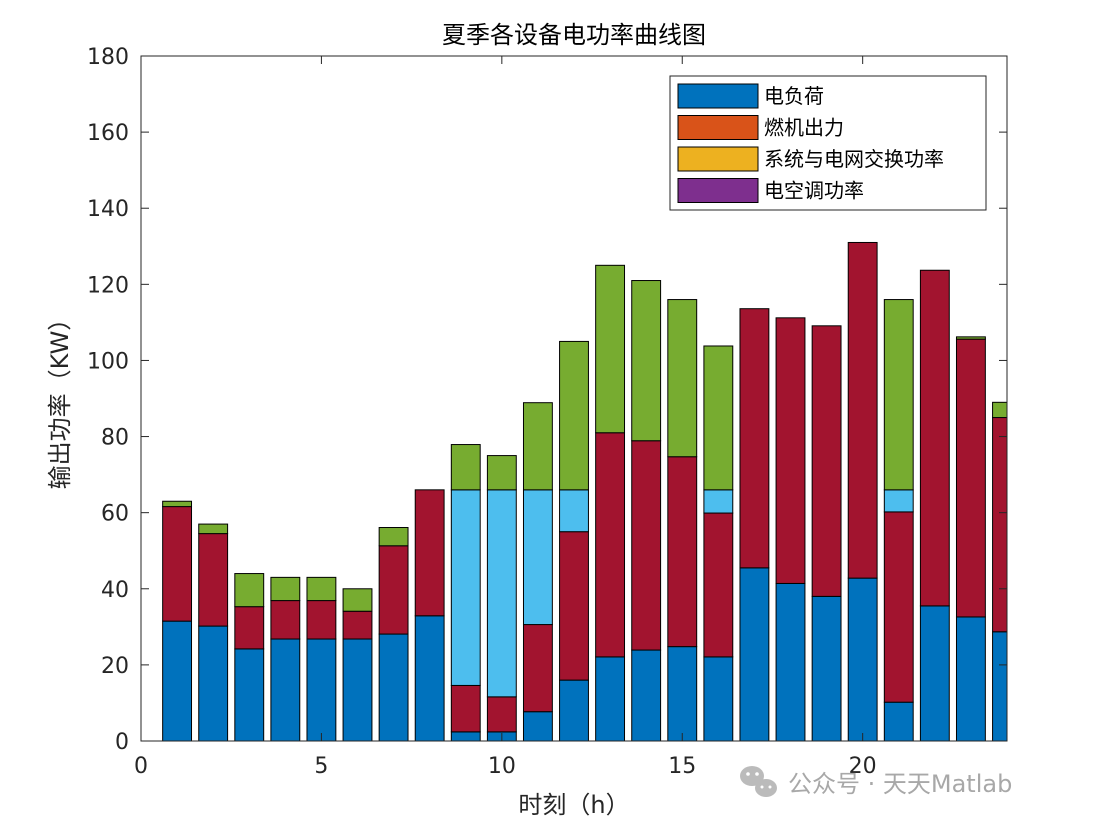 This screenshot has width=1112, height=831. What do you see at coordinates (213, 683) in the screenshot?
I see `bar-segment-s1-x2` at bounding box center [213, 683].